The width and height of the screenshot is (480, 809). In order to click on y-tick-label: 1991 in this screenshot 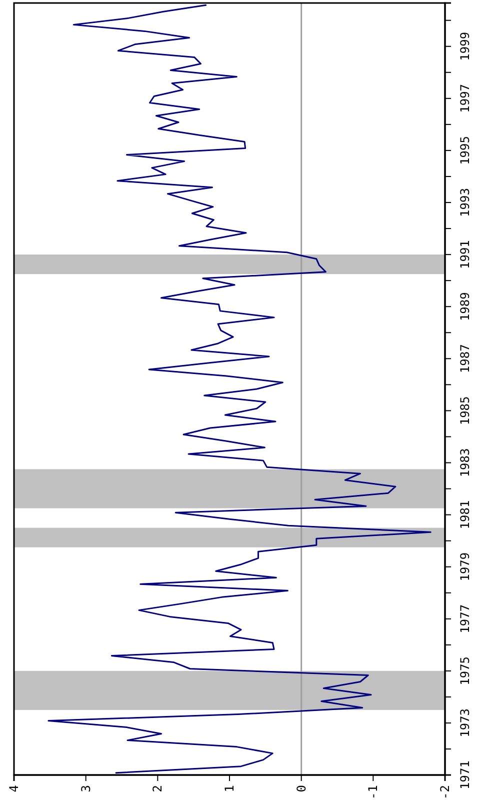, I will do `click(465, 255)`.